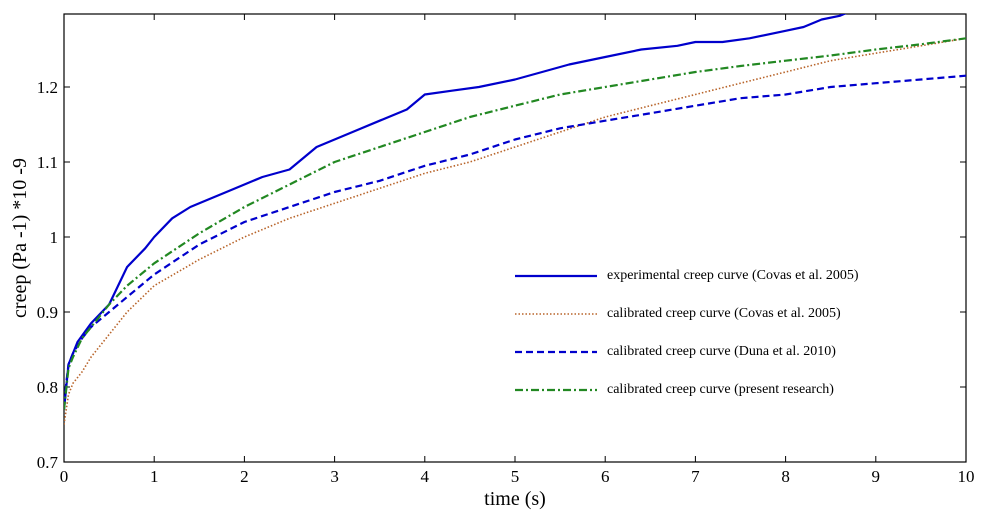 This screenshot has width=981, height=513. Describe the element at coordinates (425, 476) in the screenshot. I see `x-tick-label: 4` at that location.